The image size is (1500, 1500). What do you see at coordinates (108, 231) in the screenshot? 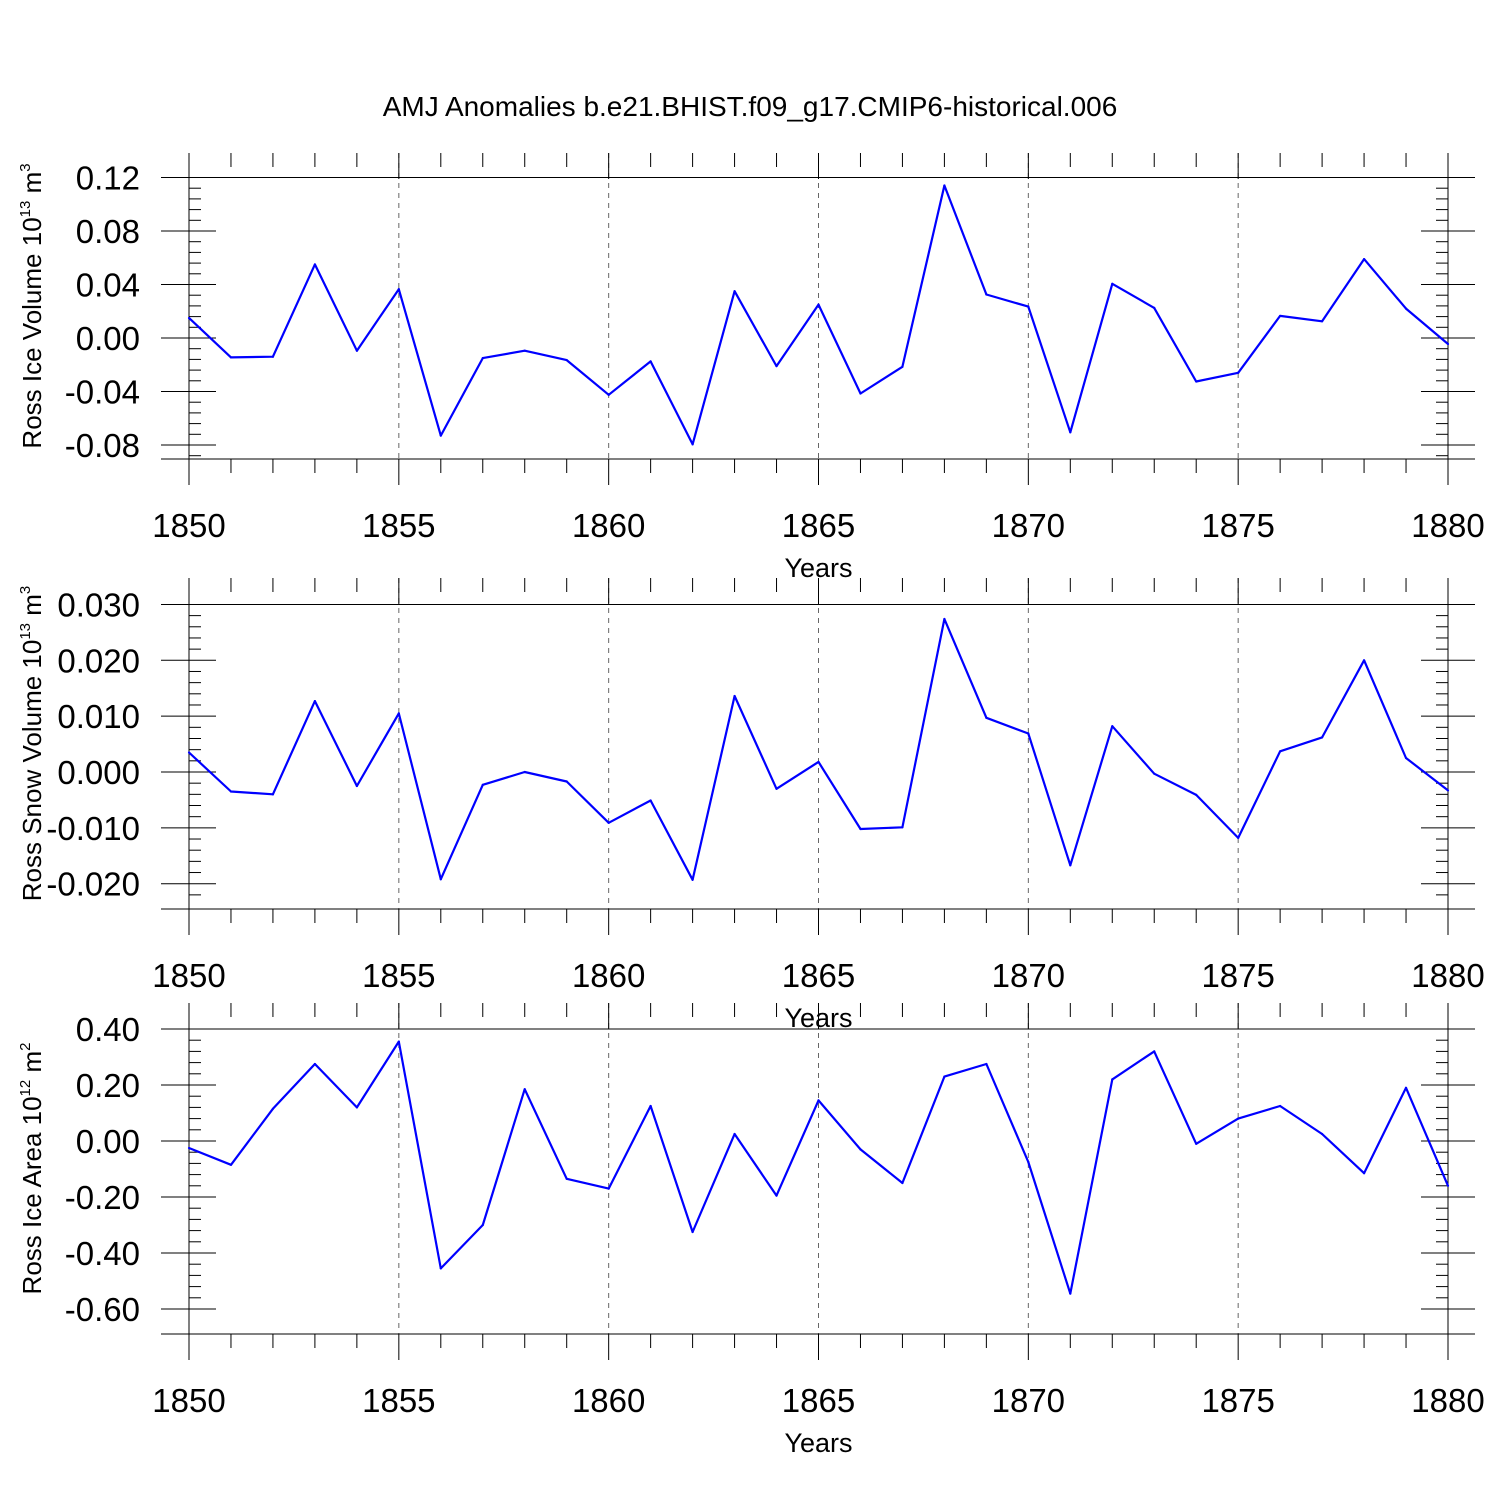
I see `y-tick-label: 0.08` at bounding box center [108, 231].